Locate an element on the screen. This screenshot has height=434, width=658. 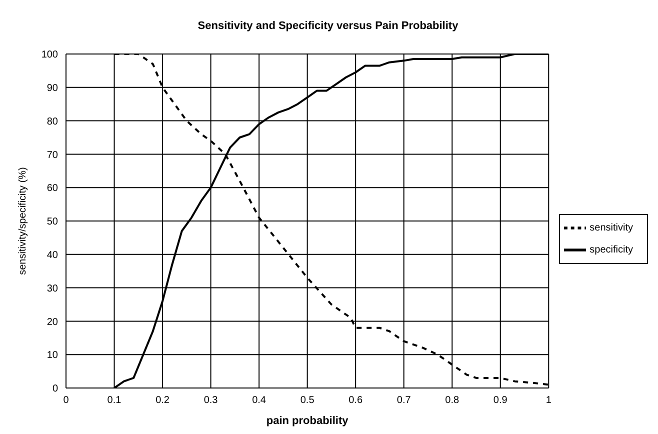
x-tick-label: 0.7 is located at coordinates (404, 400).